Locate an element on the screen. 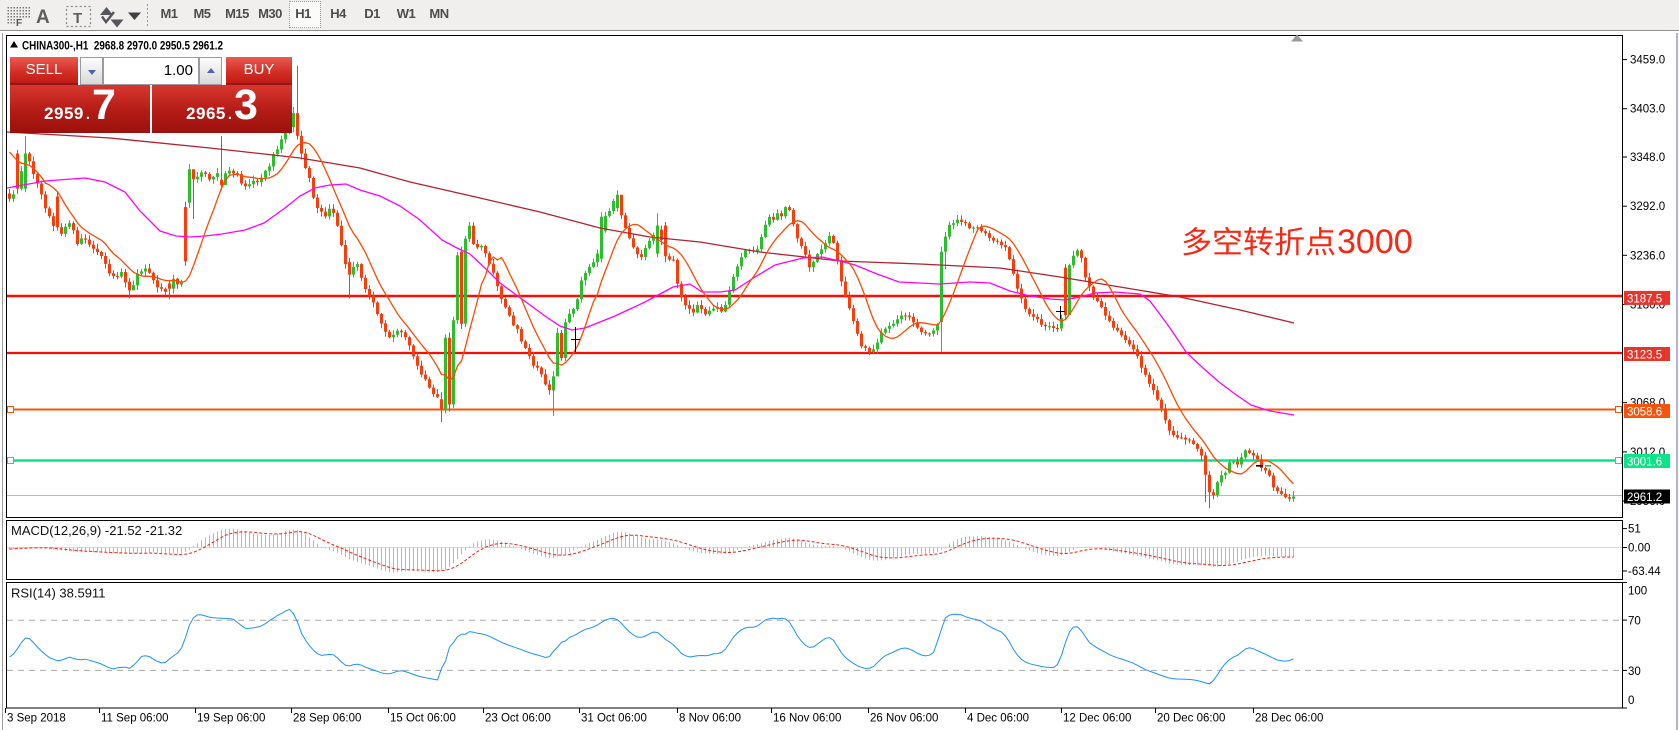  svg-text: 30 is located at coordinates (1634, 672).